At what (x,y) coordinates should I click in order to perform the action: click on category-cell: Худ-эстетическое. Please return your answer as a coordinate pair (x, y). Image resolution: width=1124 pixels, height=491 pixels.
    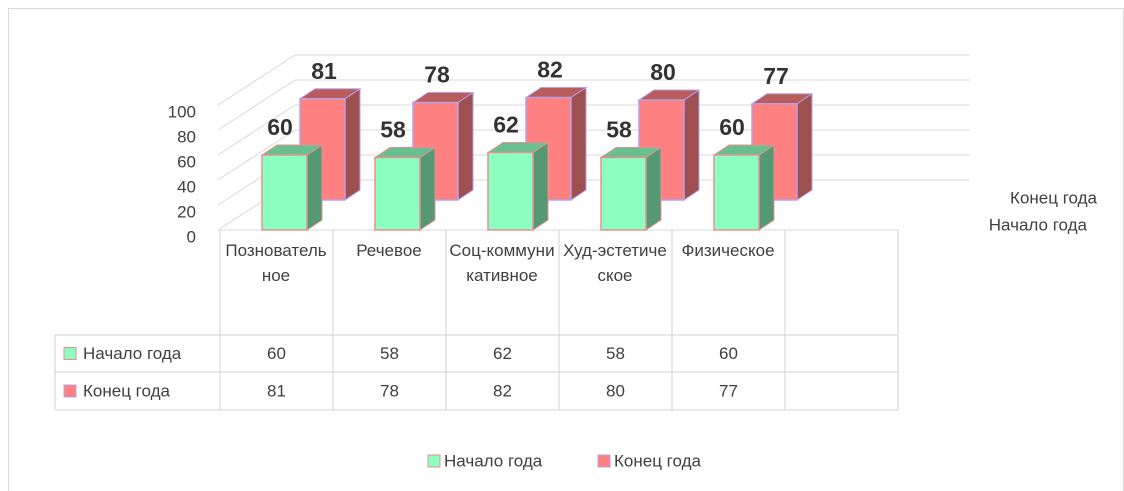
    Looking at the image, I should click on (615, 263).